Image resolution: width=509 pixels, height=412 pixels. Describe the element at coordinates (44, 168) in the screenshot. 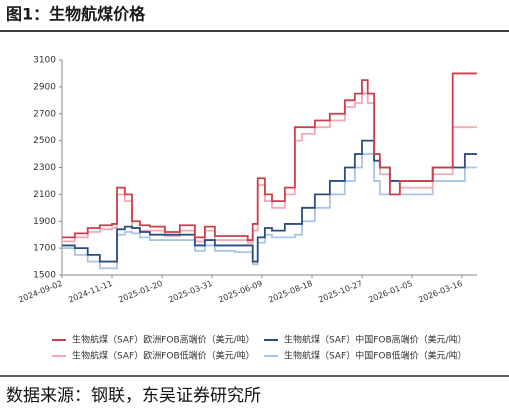

I see `y-tick-label: 2300` at that location.